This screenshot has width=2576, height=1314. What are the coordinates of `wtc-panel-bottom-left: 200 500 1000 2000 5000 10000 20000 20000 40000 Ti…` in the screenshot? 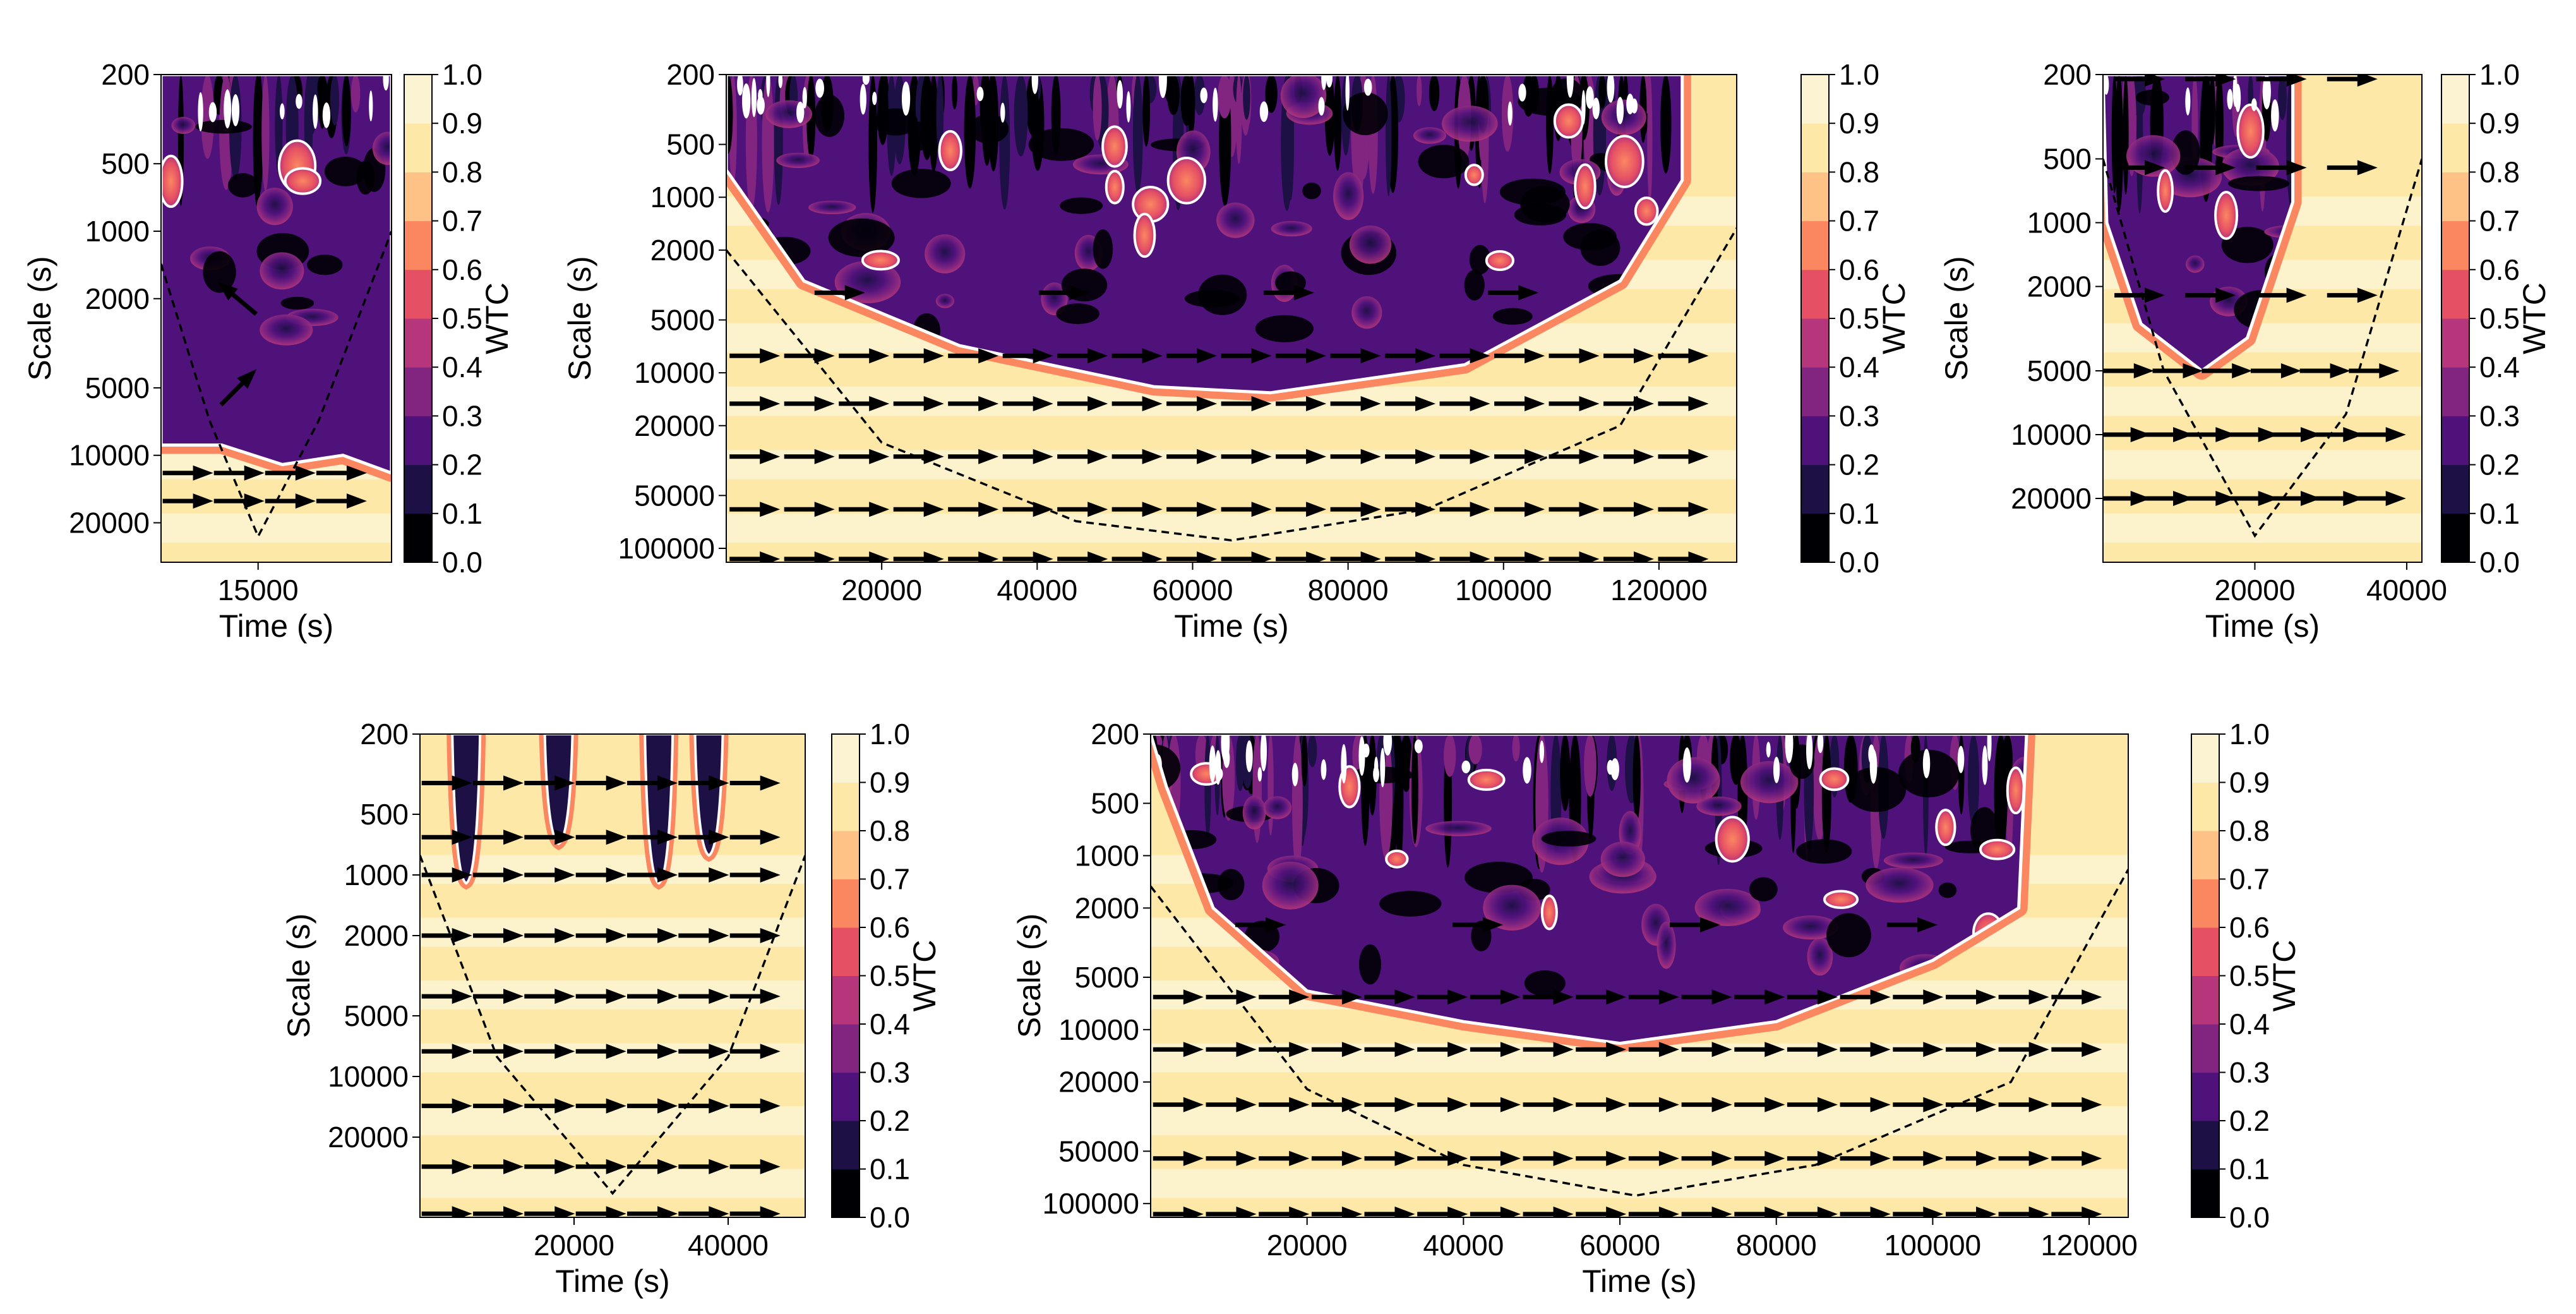 It's located at (611, 1008).